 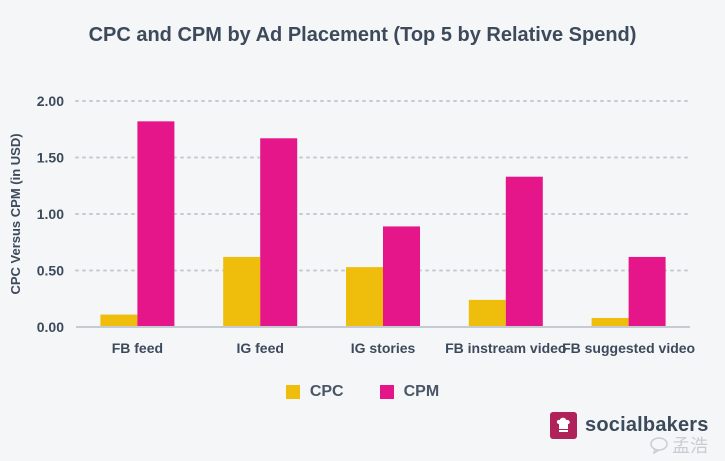 I want to click on legend-swatch-cpc, so click(x=292, y=392).